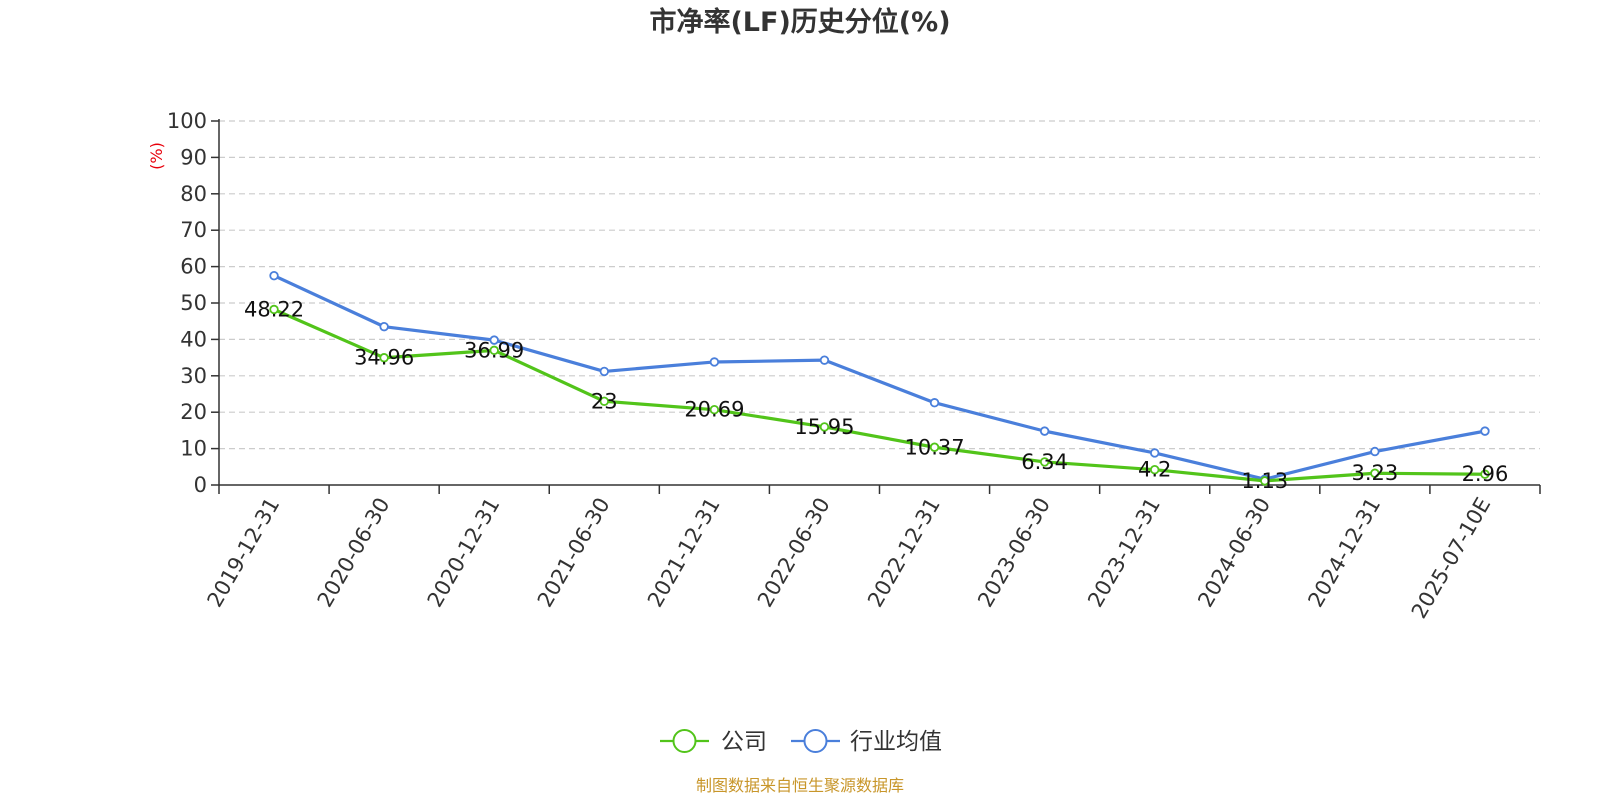 The image size is (1600, 800). What do you see at coordinates (1375, 451) in the screenshot?
I see `point-行业均值-2024-12-31` at bounding box center [1375, 451].